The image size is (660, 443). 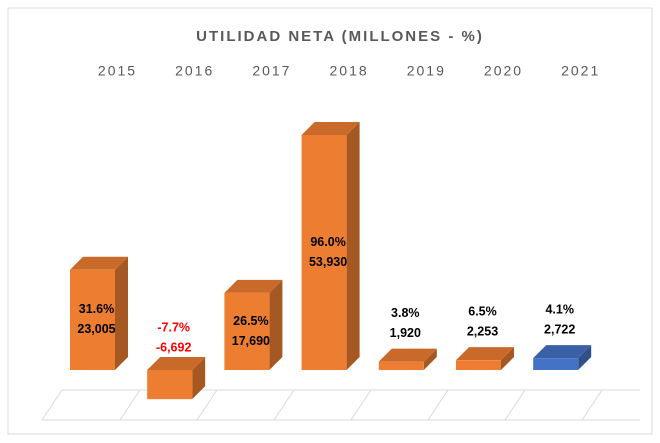 I want to click on data-label: 2,722, so click(x=559, y=329).